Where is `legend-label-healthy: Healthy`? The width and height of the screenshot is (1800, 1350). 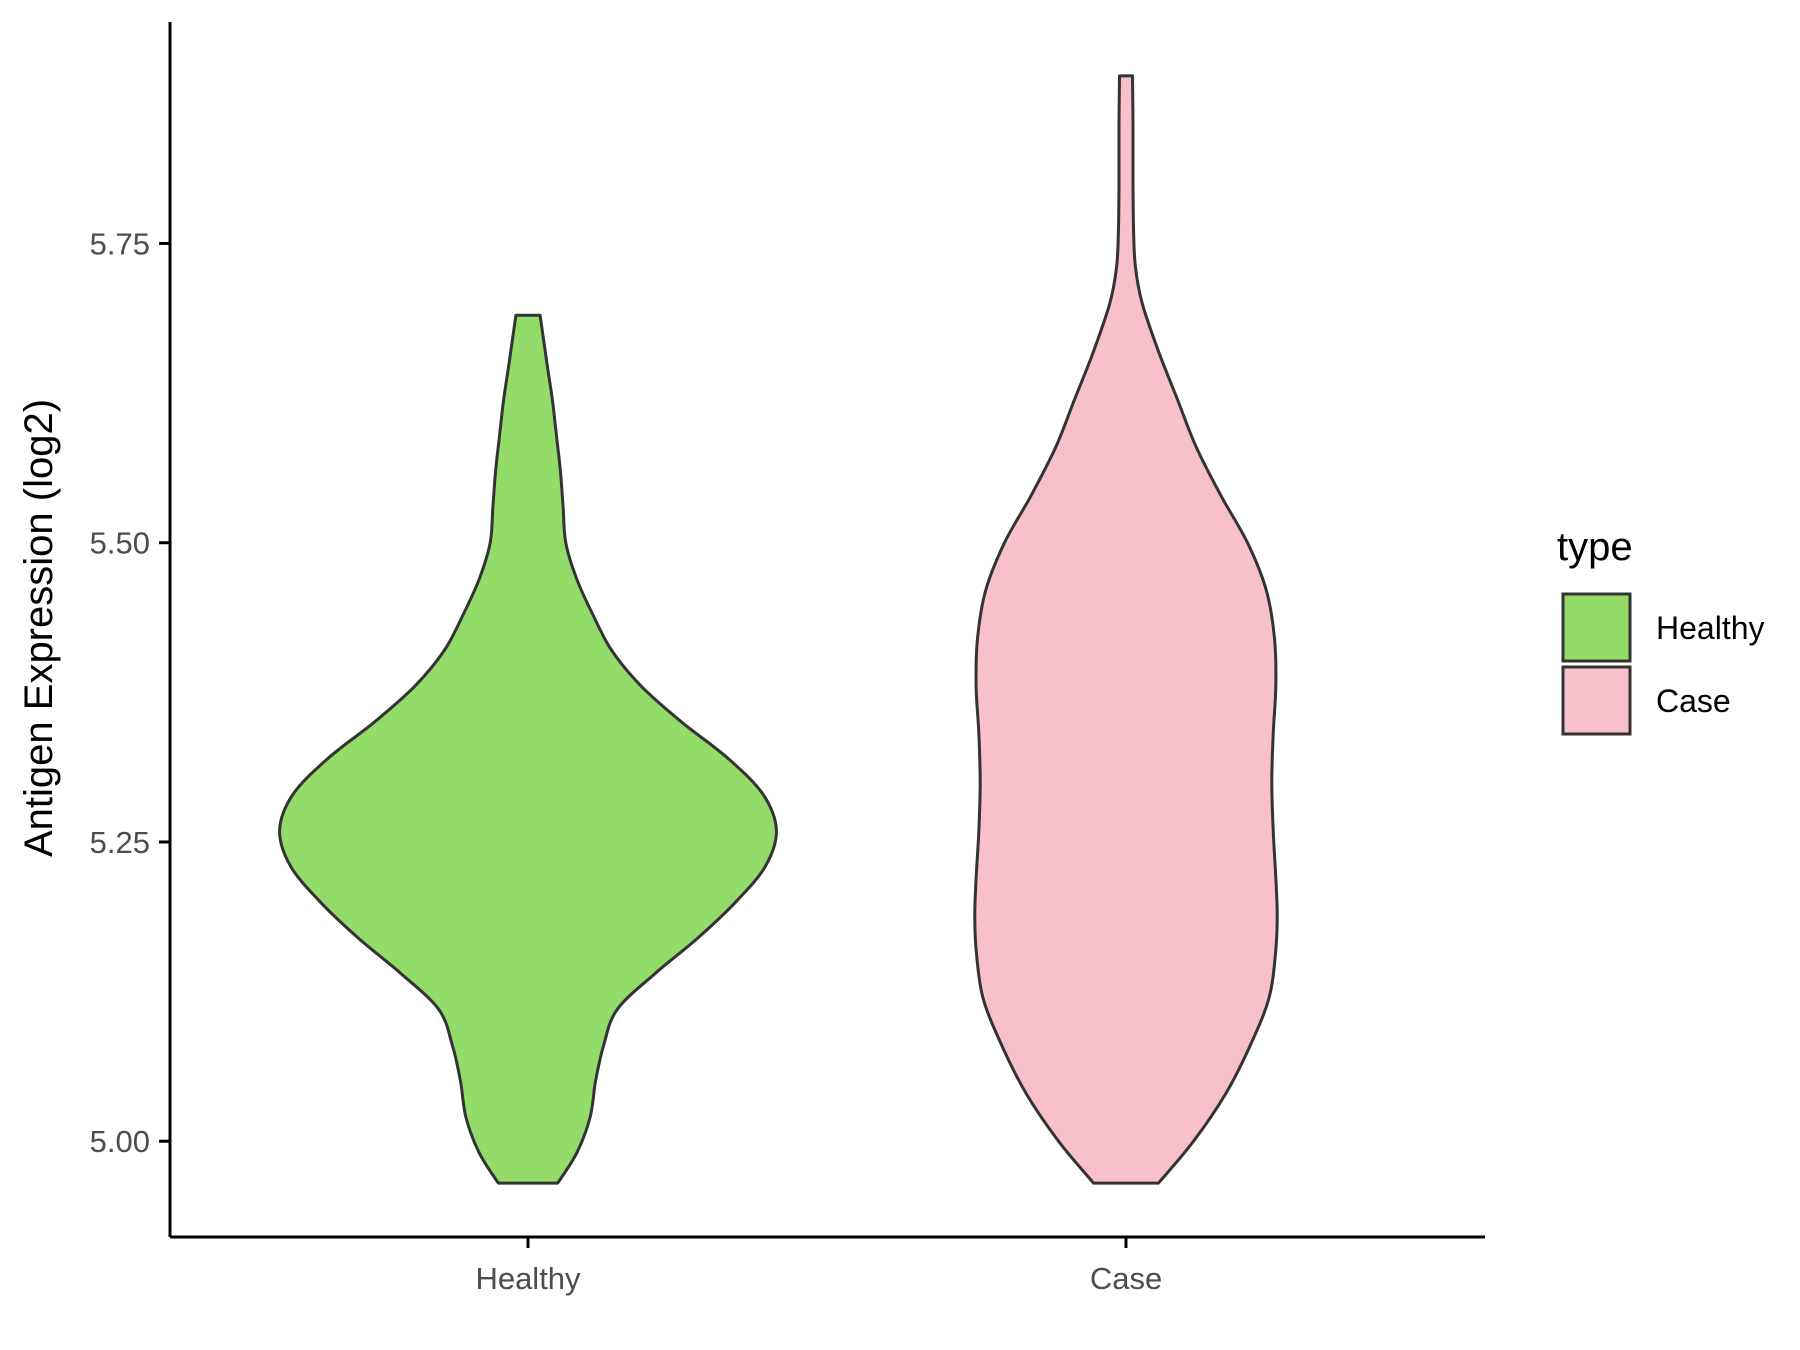
legend-label-healthy: Healthy is located at coordinates (1710, 628).